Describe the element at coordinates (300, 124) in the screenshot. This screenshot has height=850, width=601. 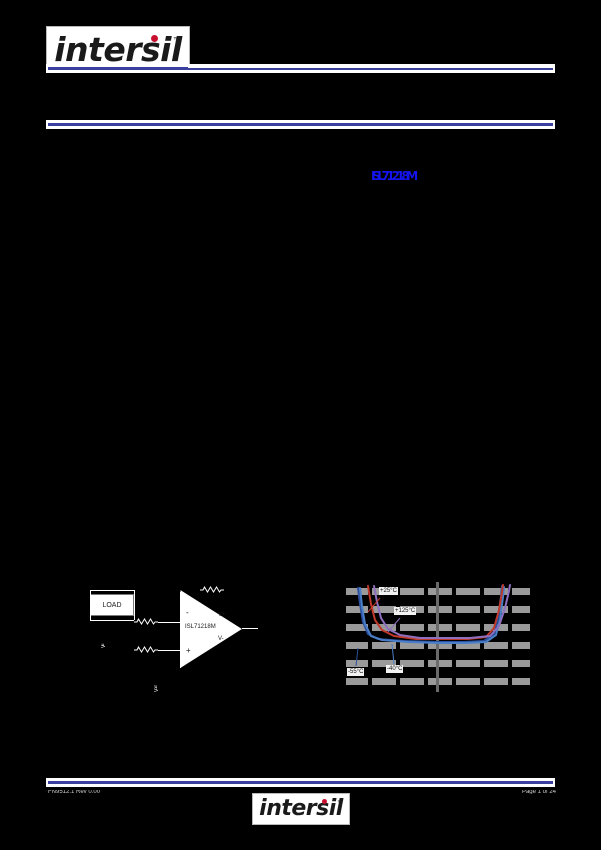
I see `header-divider-bottom` at that location.